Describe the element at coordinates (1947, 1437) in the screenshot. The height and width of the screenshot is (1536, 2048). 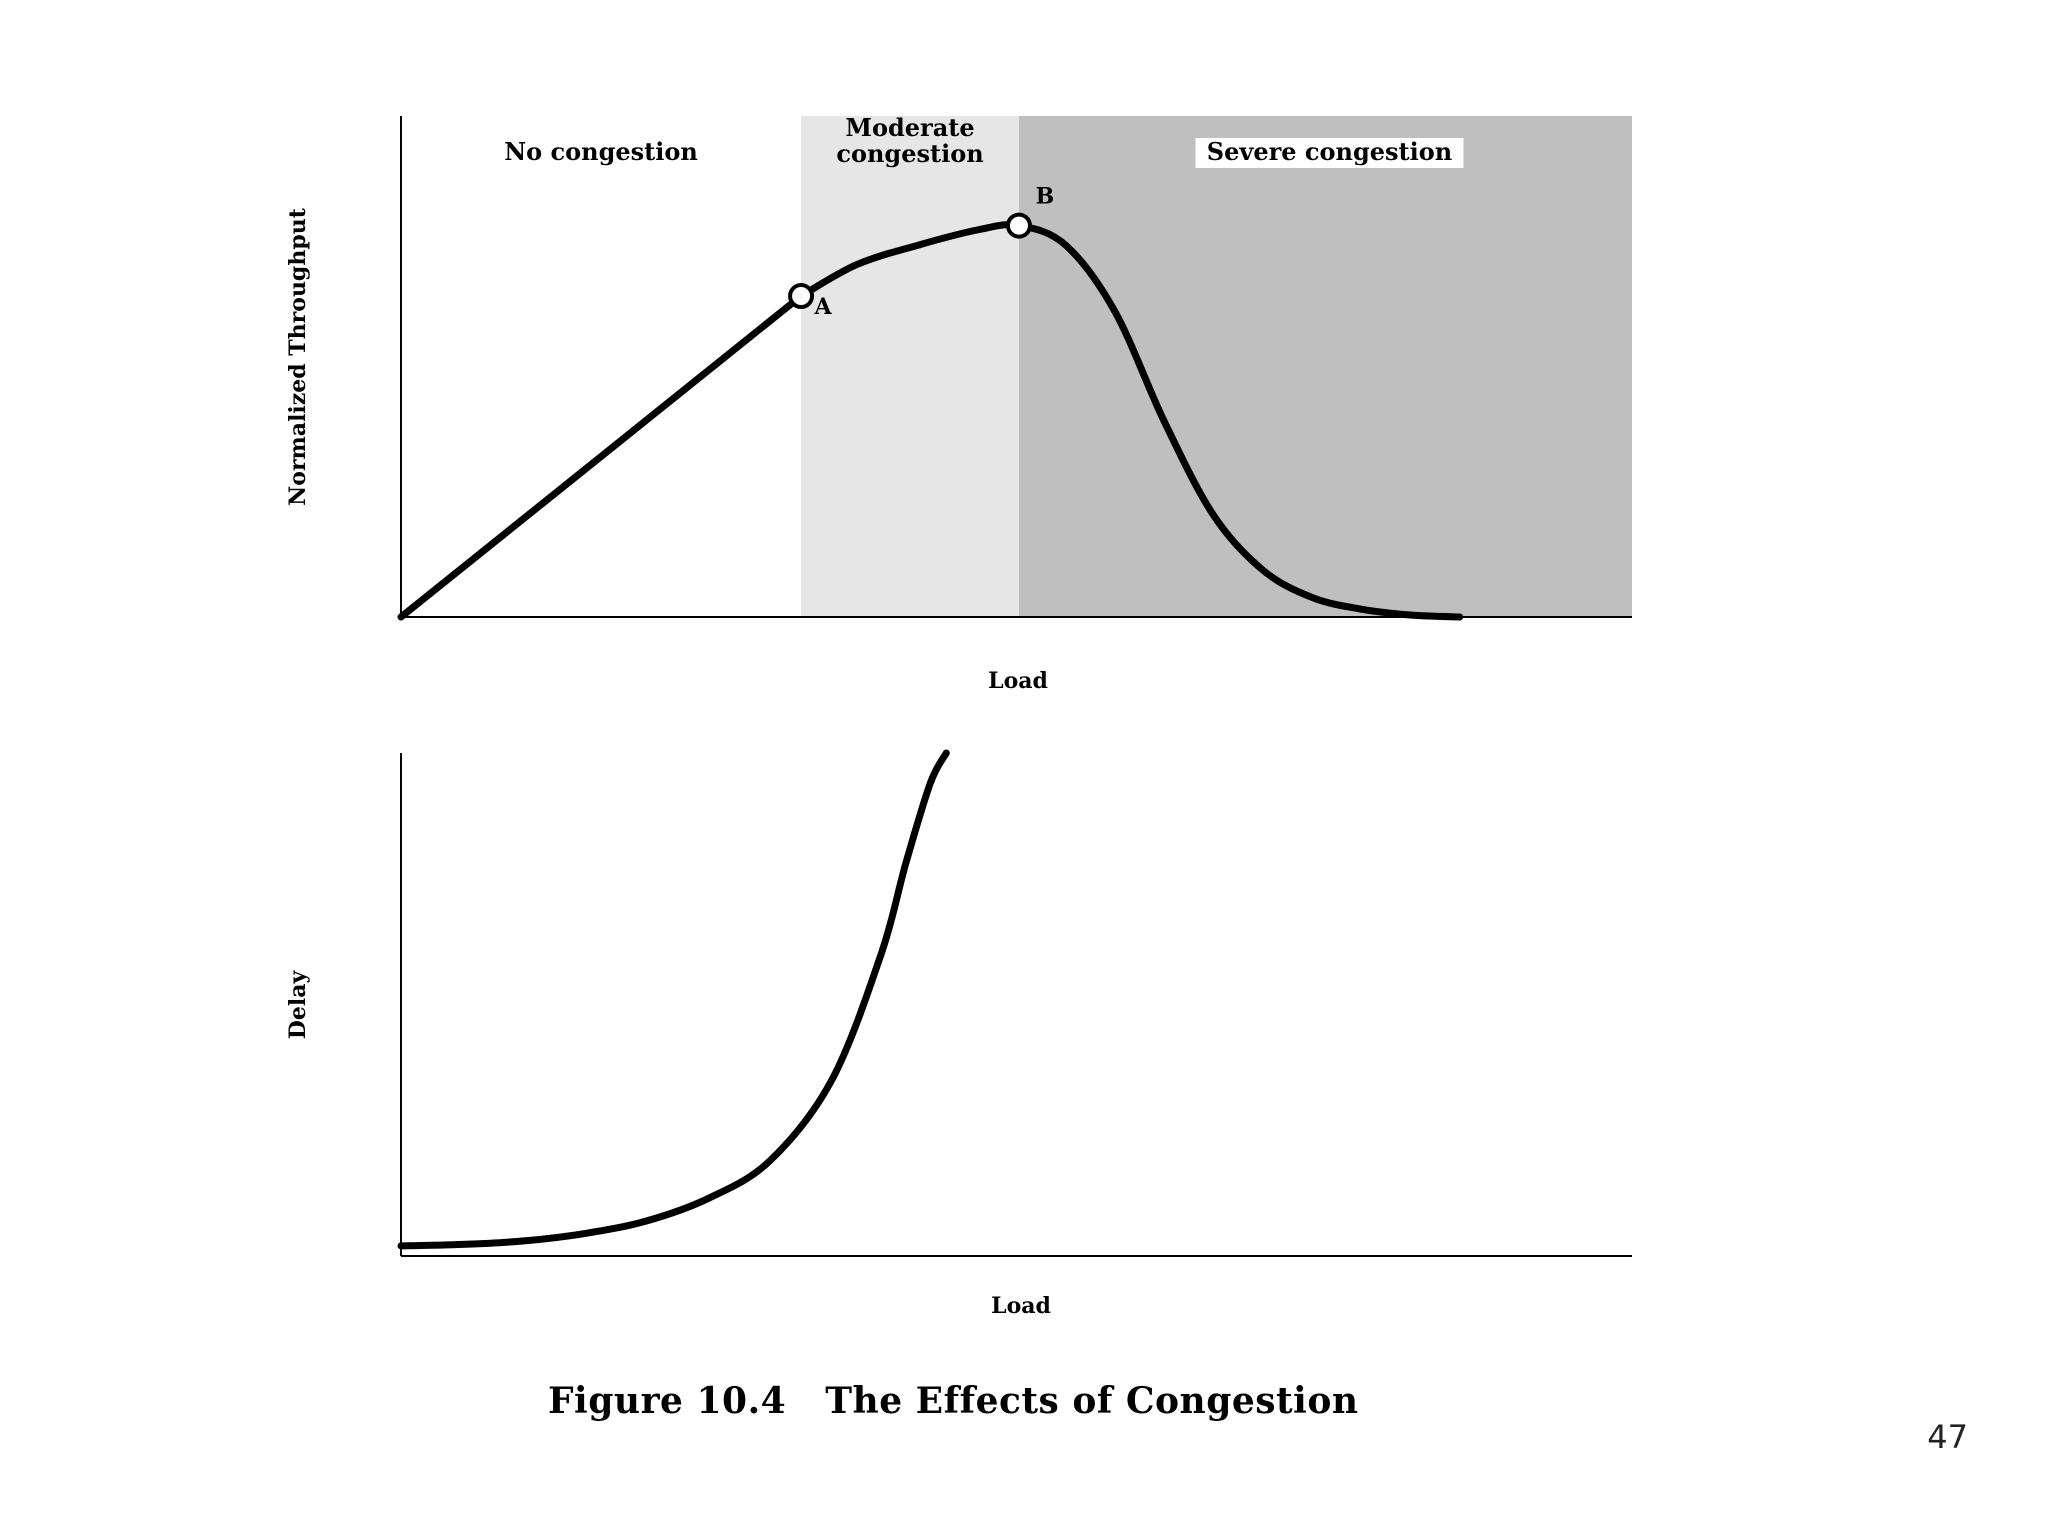
I see `page-number: 47` at that location.